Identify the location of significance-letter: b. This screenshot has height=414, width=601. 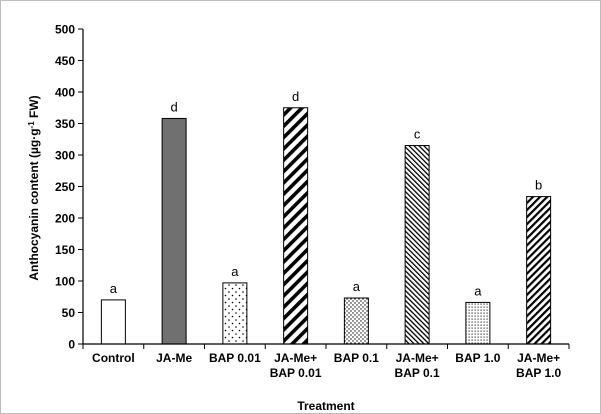
(538, 185).